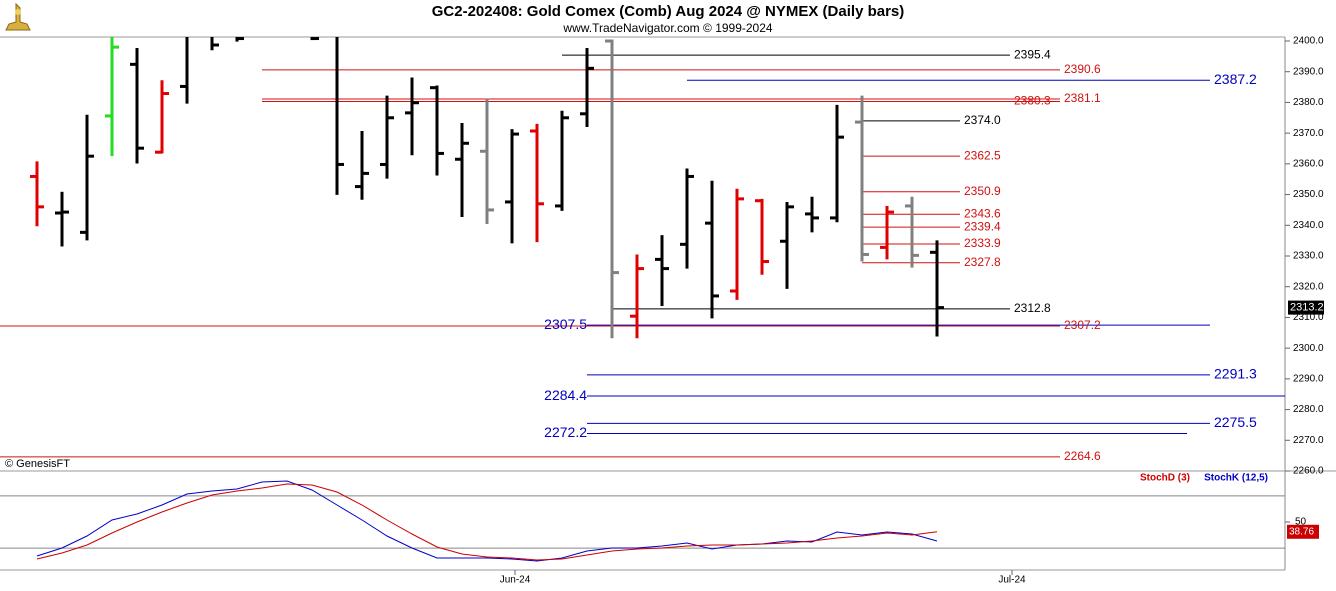 Image resolution: width=1336 pixels, height=591 pixels. I want to click on last-value-label: 38.76, so click(1301, 531).